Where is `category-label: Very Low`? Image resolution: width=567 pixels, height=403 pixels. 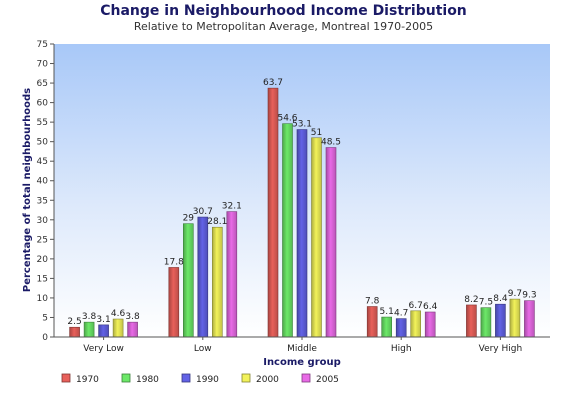
category-label: Very Low is located at coordinates (103, 349).